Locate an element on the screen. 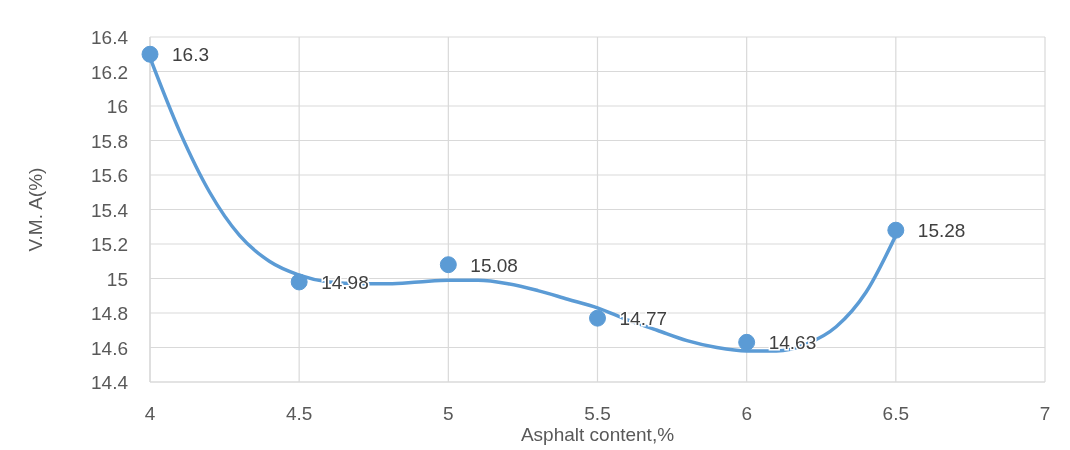 Image resolution: width=1070 pixels, height=450 pixels. y-tick-label: 14.4 is located at coordinates (110, 382).